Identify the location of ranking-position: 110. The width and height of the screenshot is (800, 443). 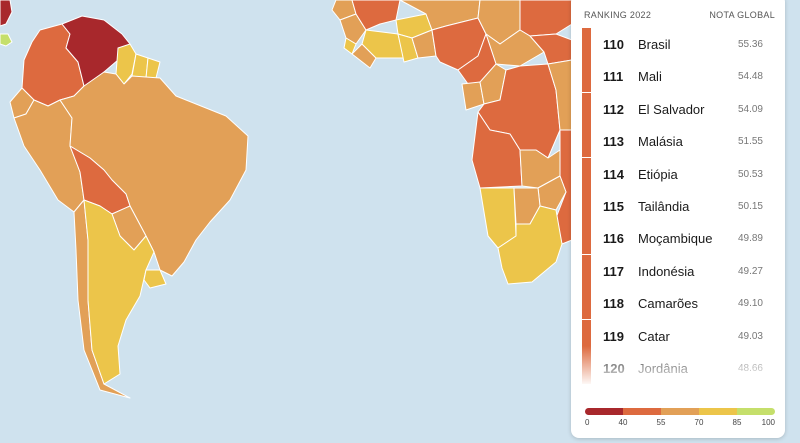
(613, 44).